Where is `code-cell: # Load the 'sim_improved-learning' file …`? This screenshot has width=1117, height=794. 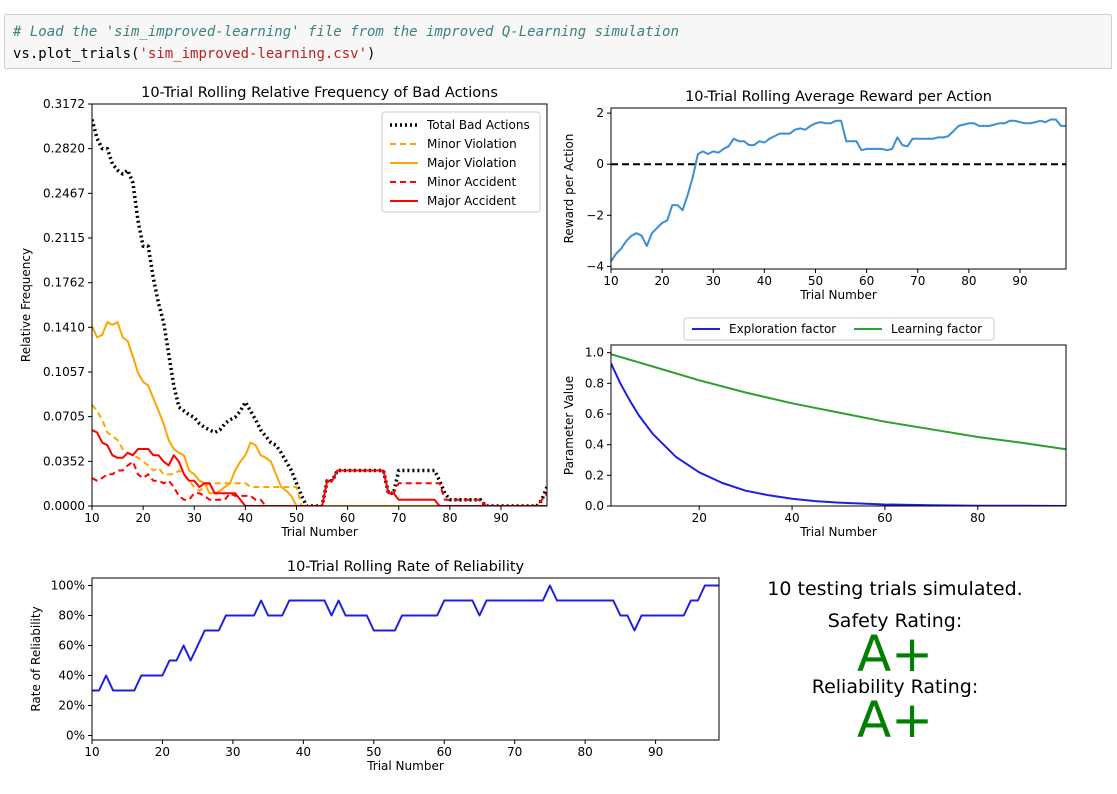
code-cell: # Load the 'sim_improved-learning' file … is located at coordinates (558, 41).